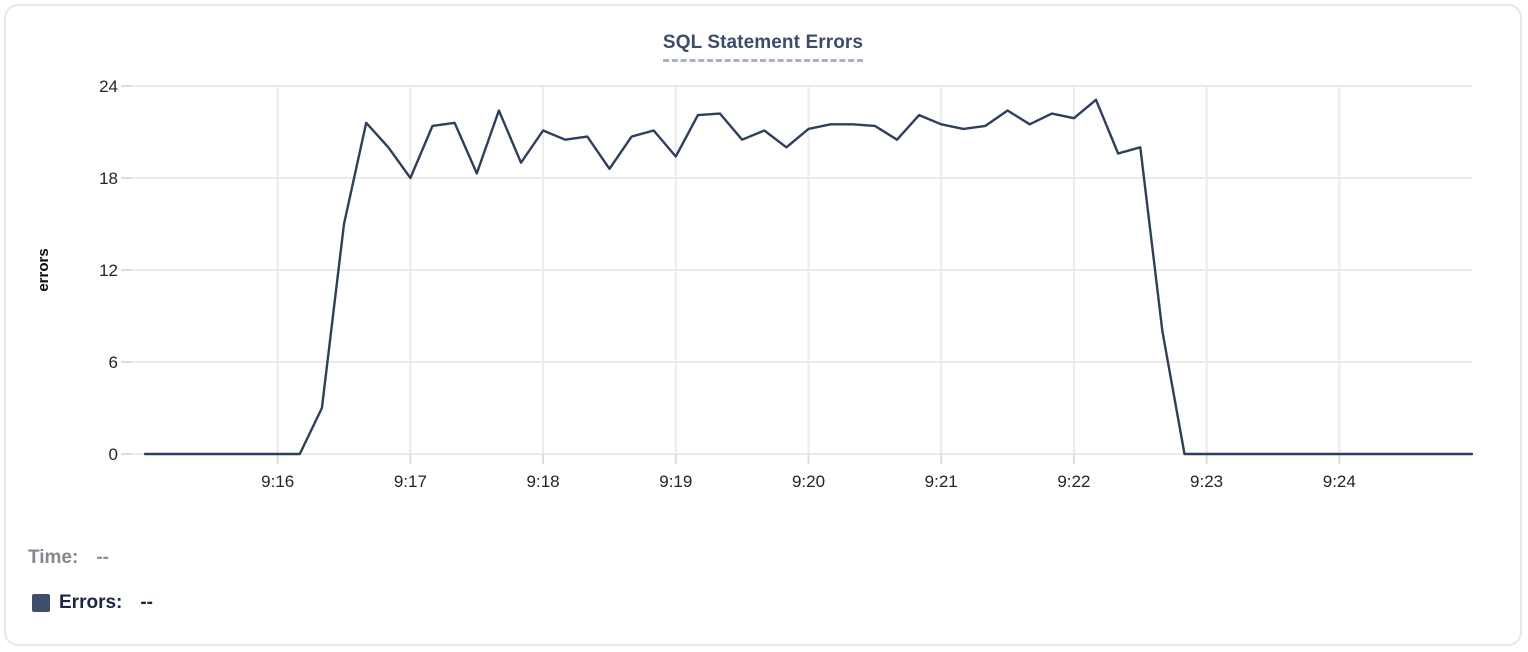 This screenshot has height=652, width=1528. I want to click on x-tick-label: 9:19, so click(675, 481).